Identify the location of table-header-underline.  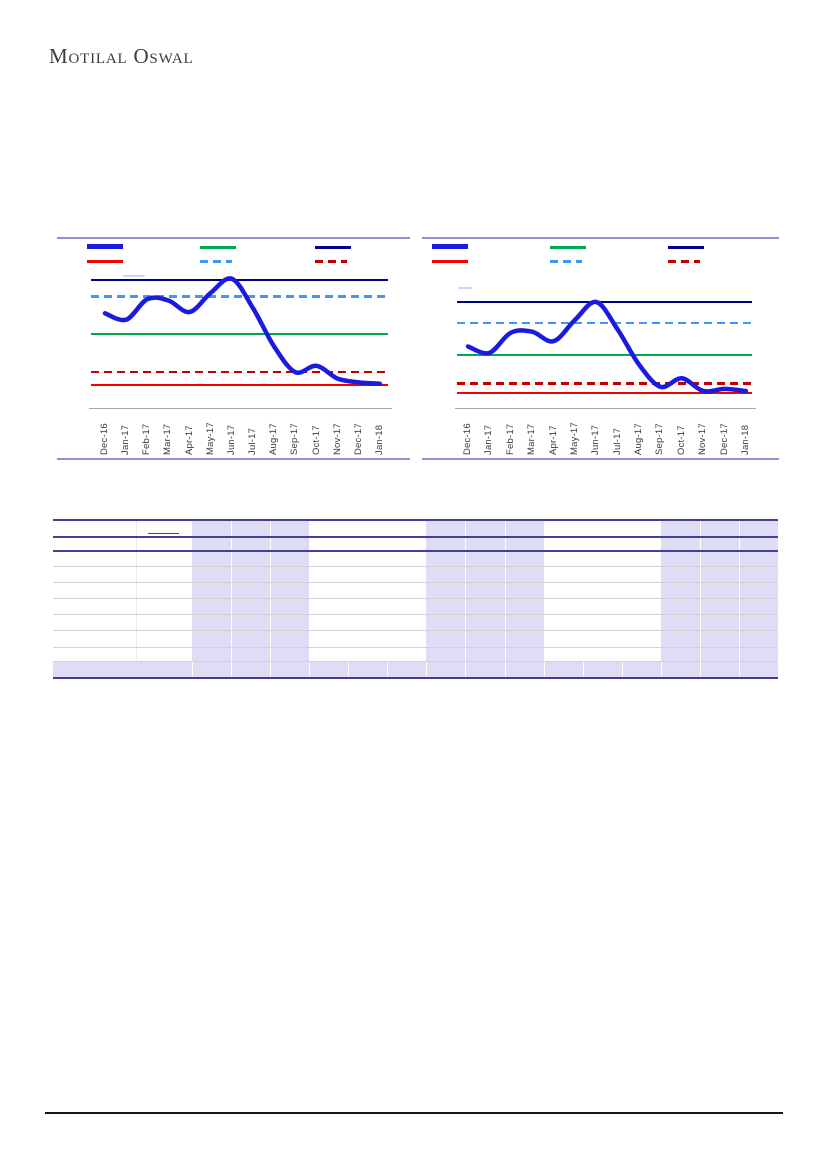
(163, 533).